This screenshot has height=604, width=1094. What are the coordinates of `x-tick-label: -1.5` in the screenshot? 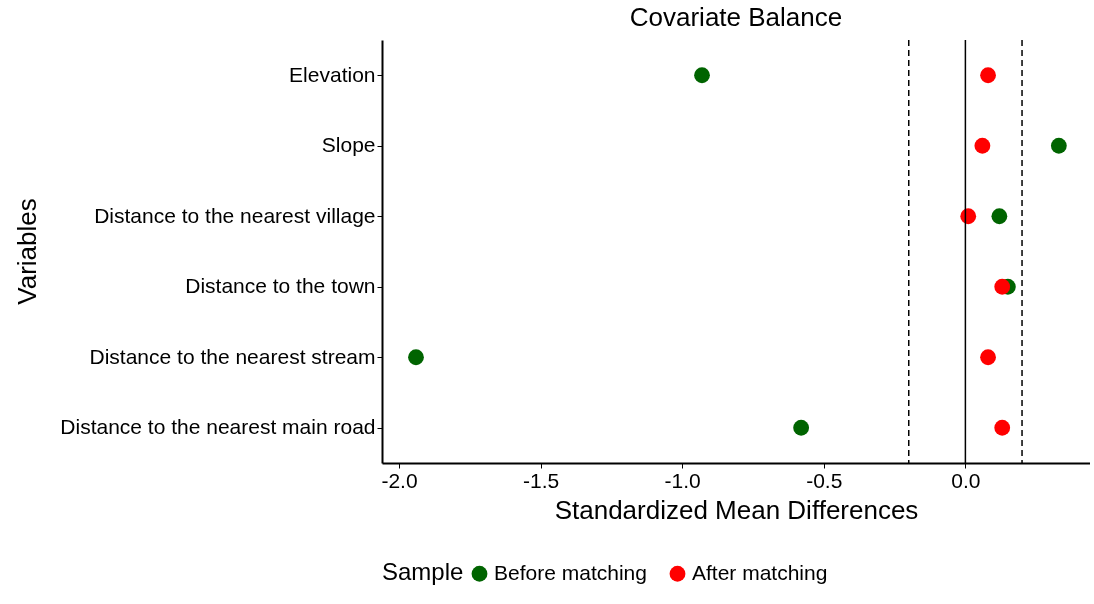 It's located at (541, 480).